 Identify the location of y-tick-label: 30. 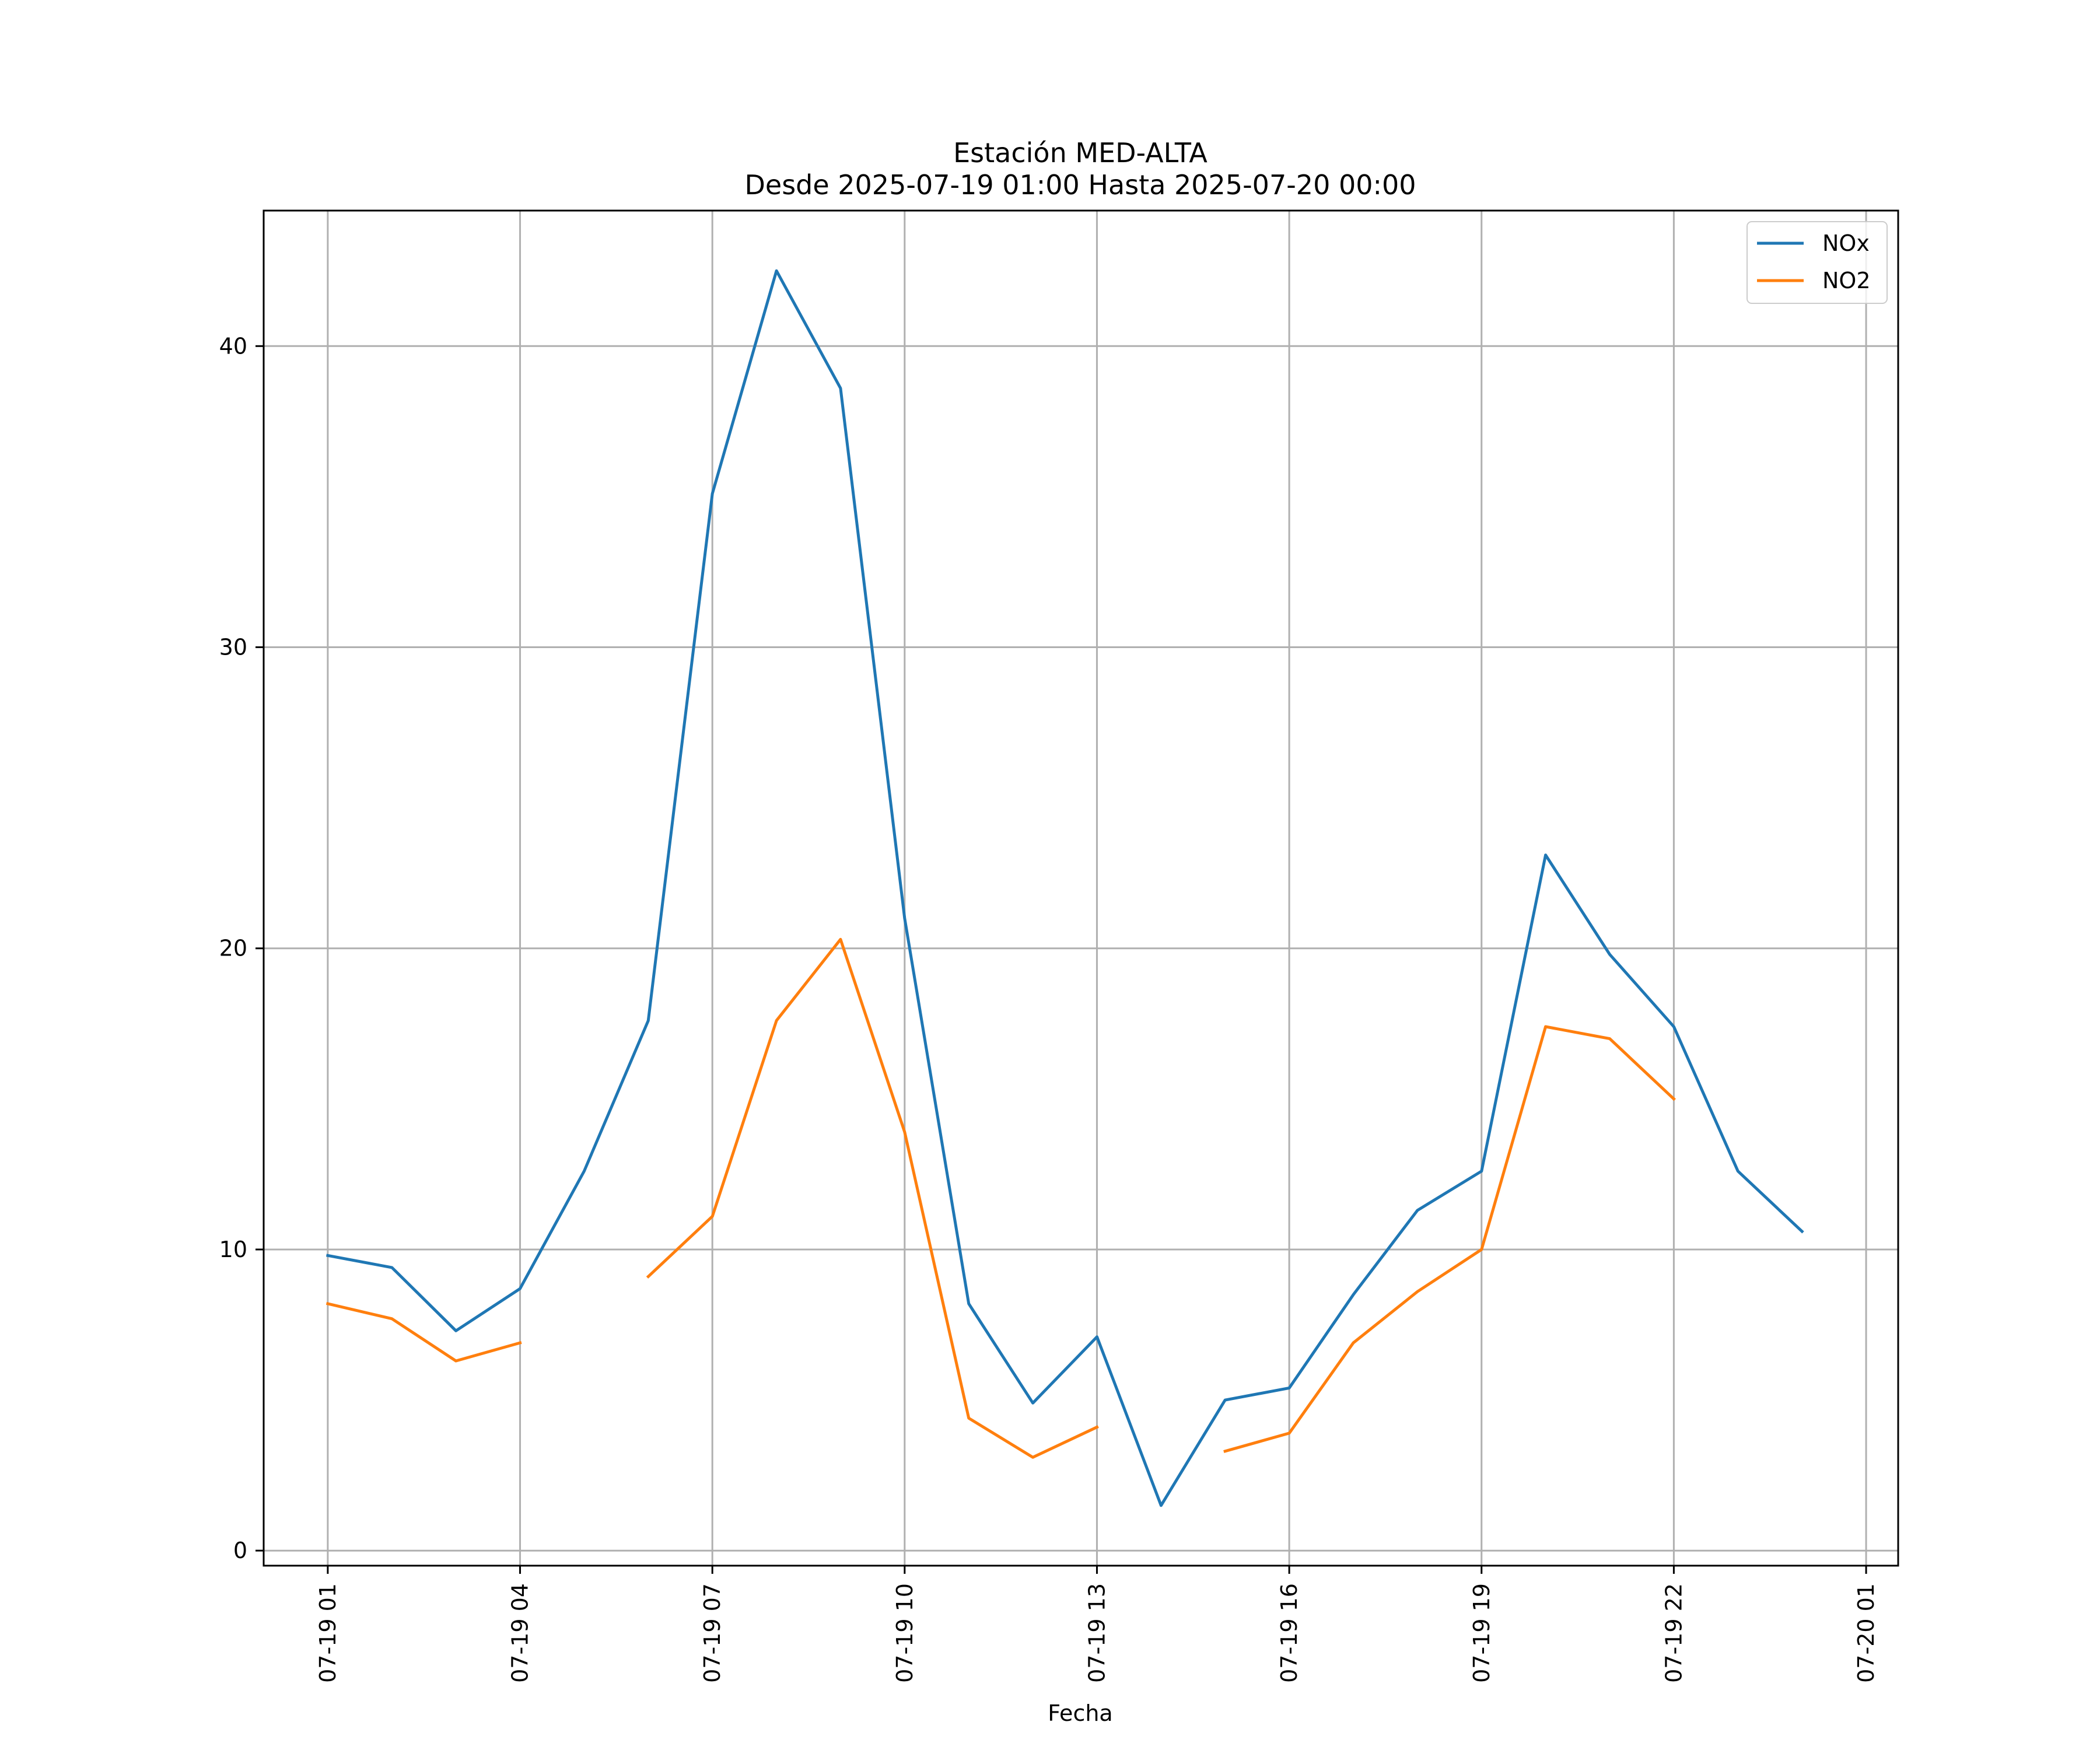
(233, 647).